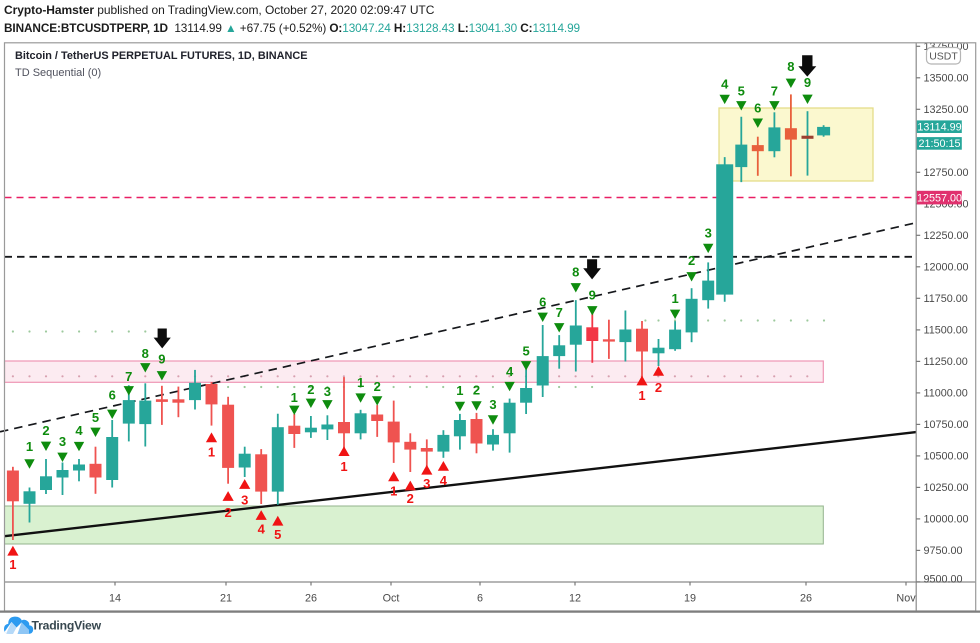 The image size is (980, 643). I want to click on svg-text: 12000.00, so click(946, 268).